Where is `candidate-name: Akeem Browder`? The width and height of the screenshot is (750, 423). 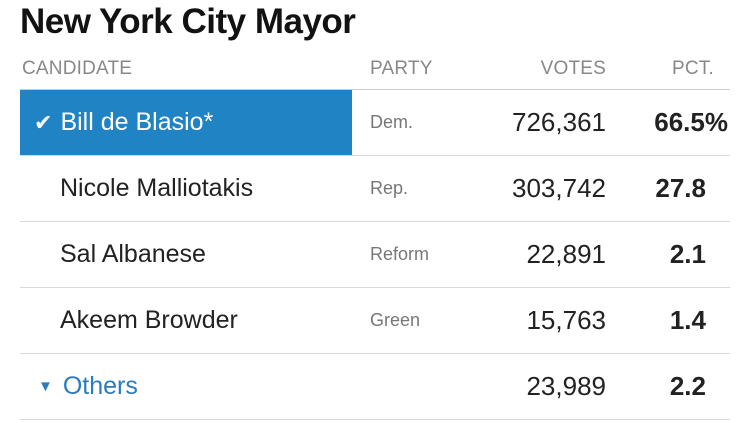 candidate-name: Akeem Browder is located at coordinates (149, 320).